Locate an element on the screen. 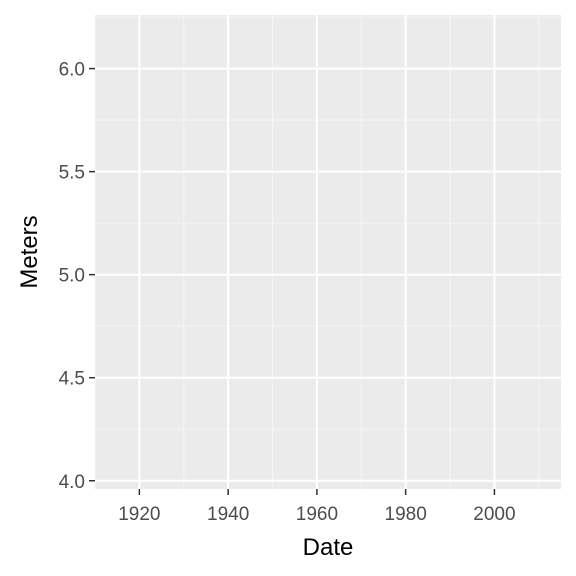  y-axis-title: Meters is located at coordinates (29, 251).